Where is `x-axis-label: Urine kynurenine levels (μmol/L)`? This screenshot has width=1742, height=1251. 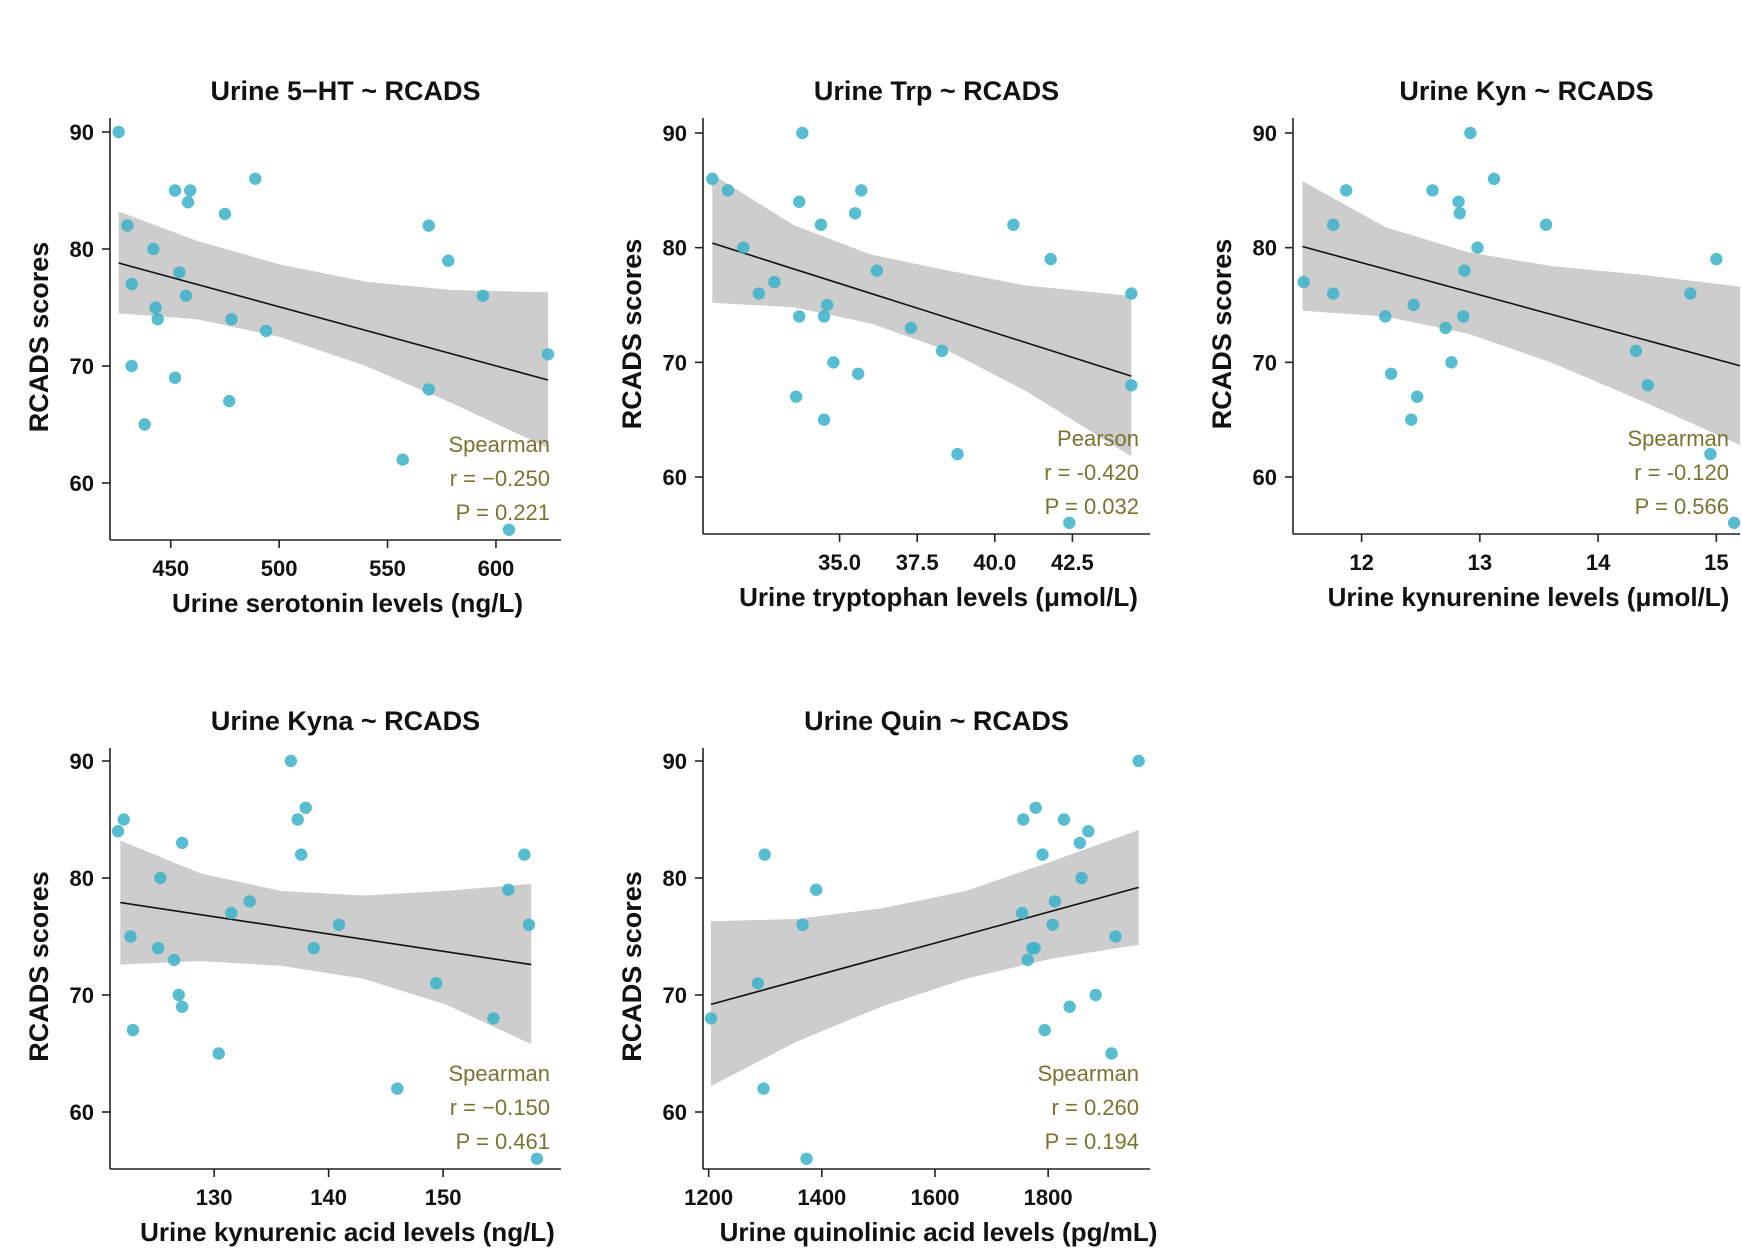 x-axis-label: Urine kynurenine levels (μmol/L) is located at coordinates (1529, 597).